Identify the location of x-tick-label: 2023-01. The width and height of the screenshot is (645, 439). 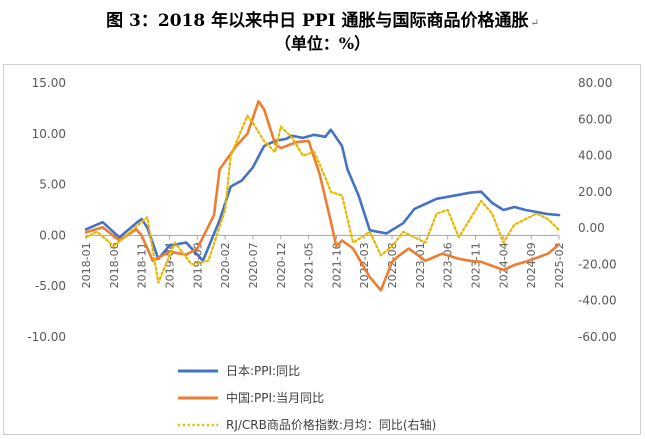
(420, 265).